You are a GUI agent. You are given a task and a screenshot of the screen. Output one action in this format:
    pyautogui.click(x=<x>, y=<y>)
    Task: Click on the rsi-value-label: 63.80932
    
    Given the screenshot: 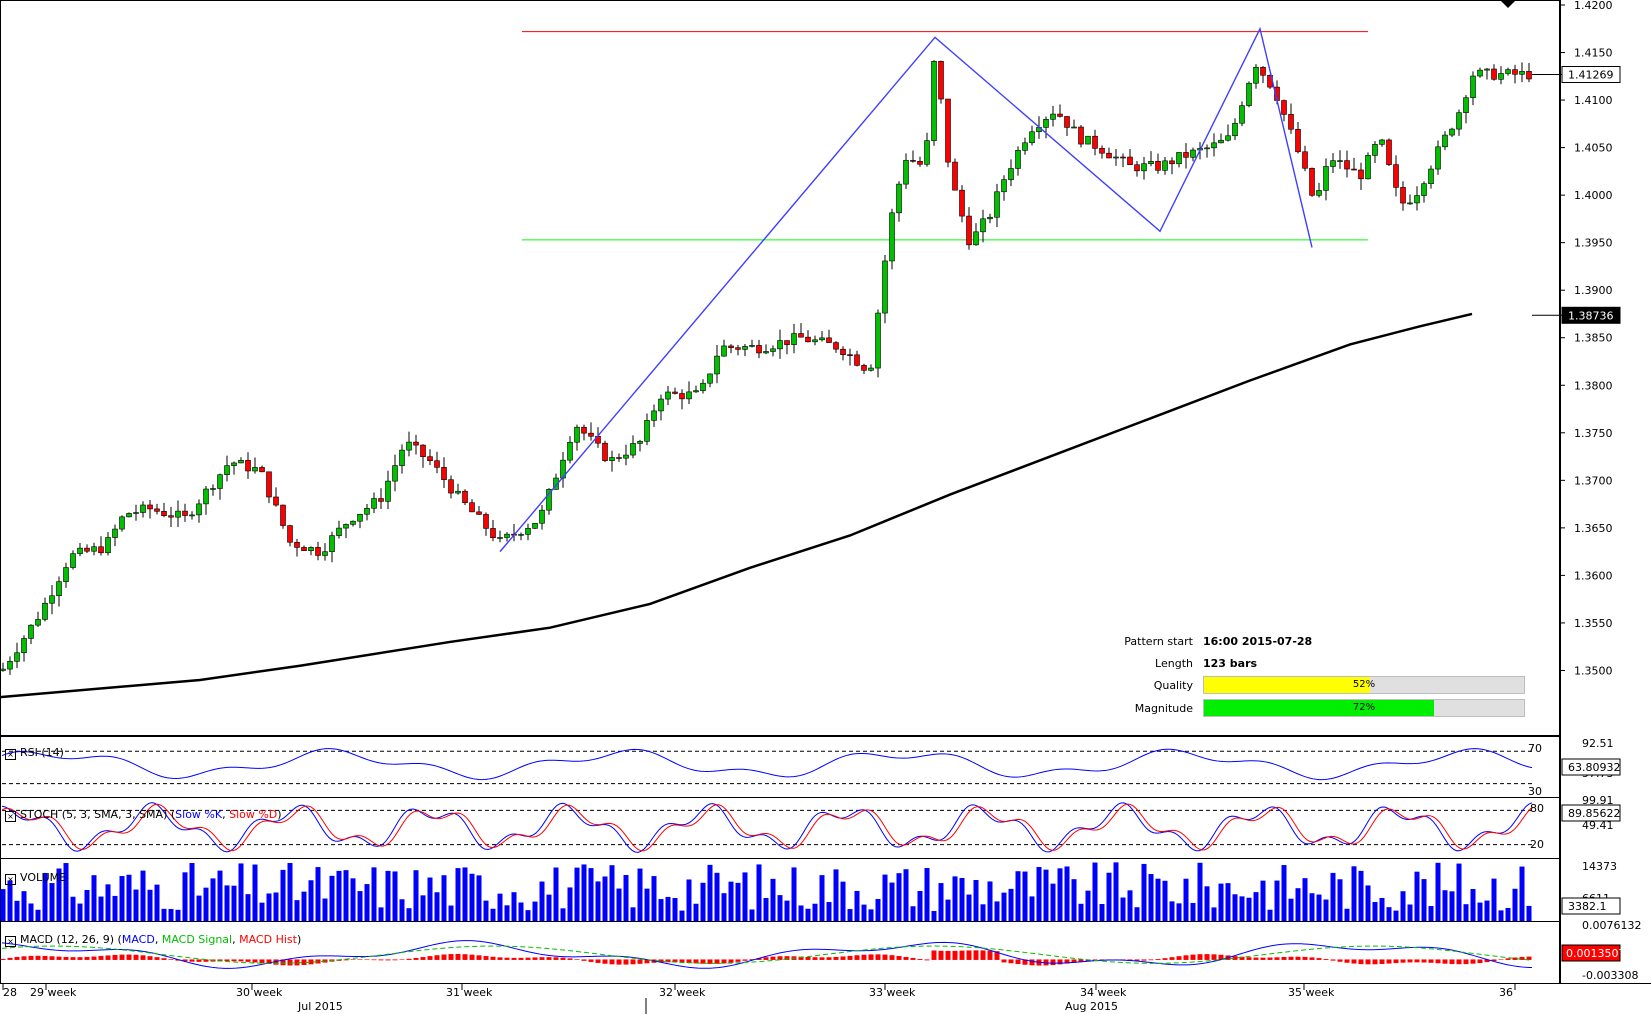 What is the action you would take?
    pyautogui.click(x=1594, y=767)
    